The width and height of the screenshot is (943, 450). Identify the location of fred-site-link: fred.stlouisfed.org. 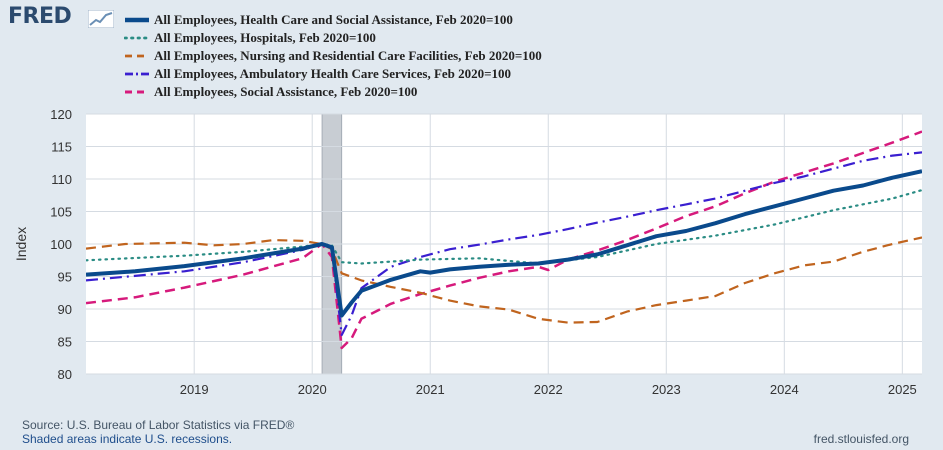
(861, 439).